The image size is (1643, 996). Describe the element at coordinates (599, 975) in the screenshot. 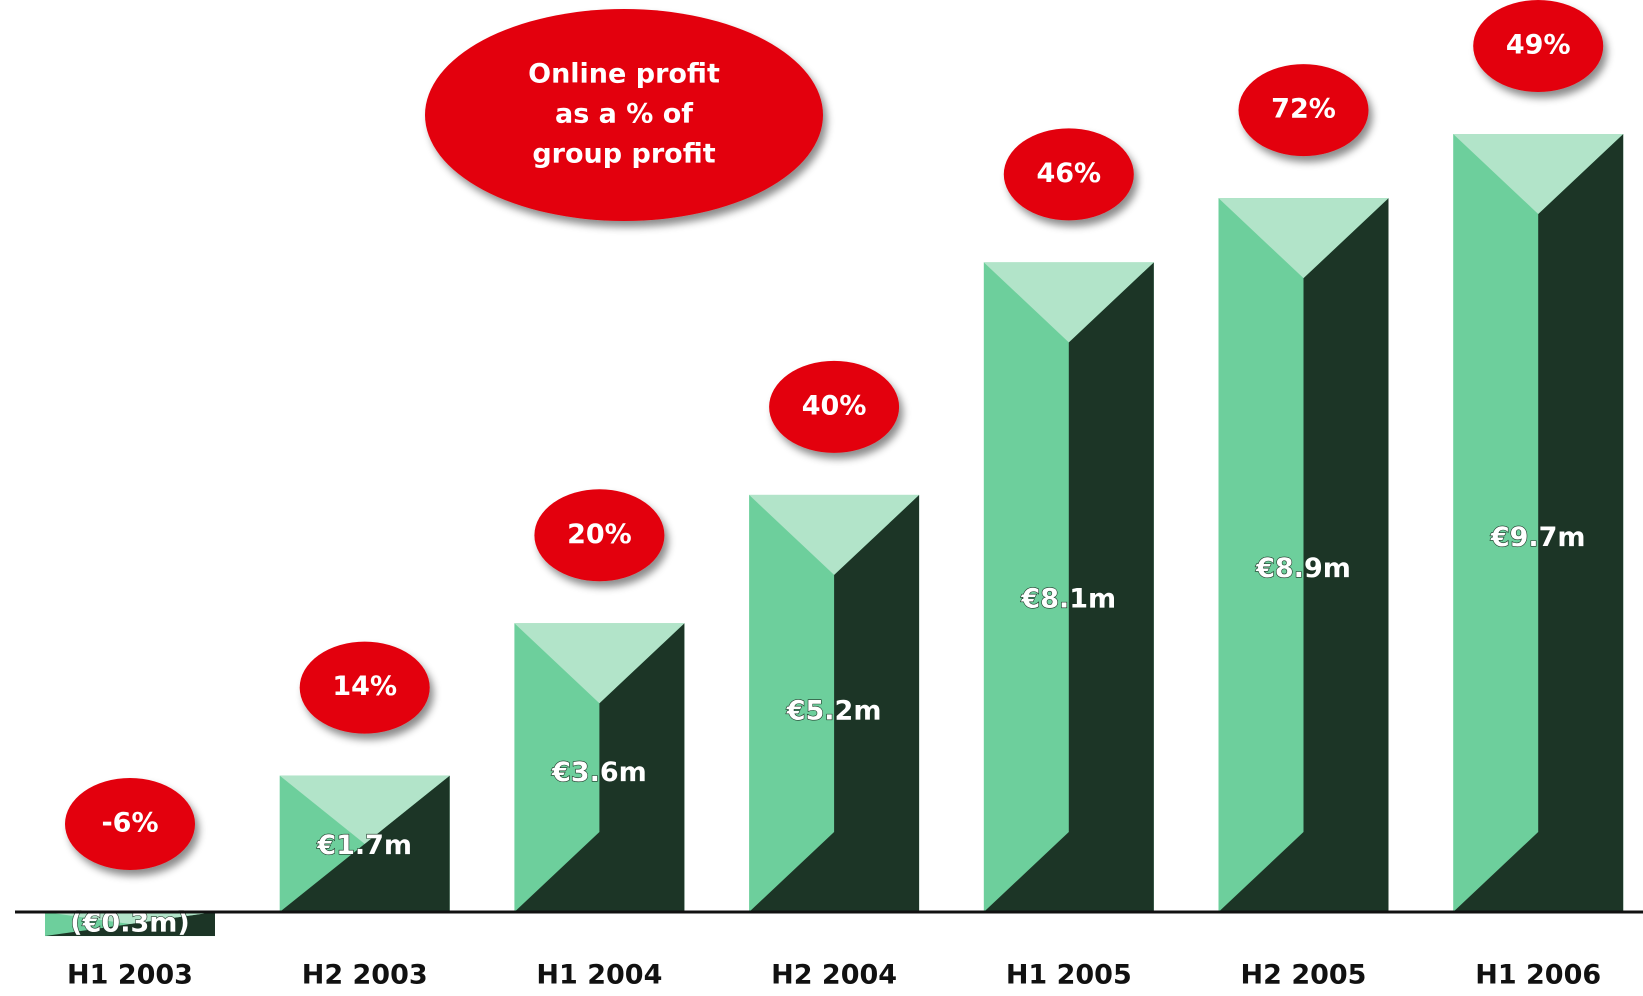

I see `x-tick-label: H1 2004` at that location.